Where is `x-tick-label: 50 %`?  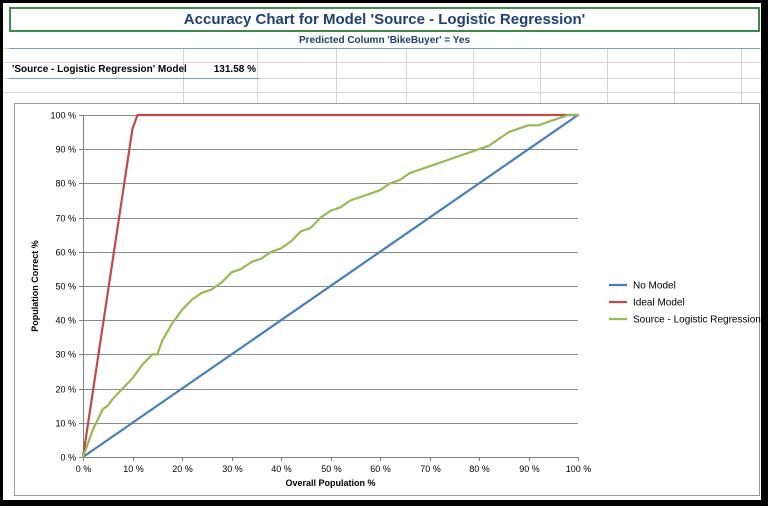 x-tick-label: 50 % is located at coordinates (331, 469).